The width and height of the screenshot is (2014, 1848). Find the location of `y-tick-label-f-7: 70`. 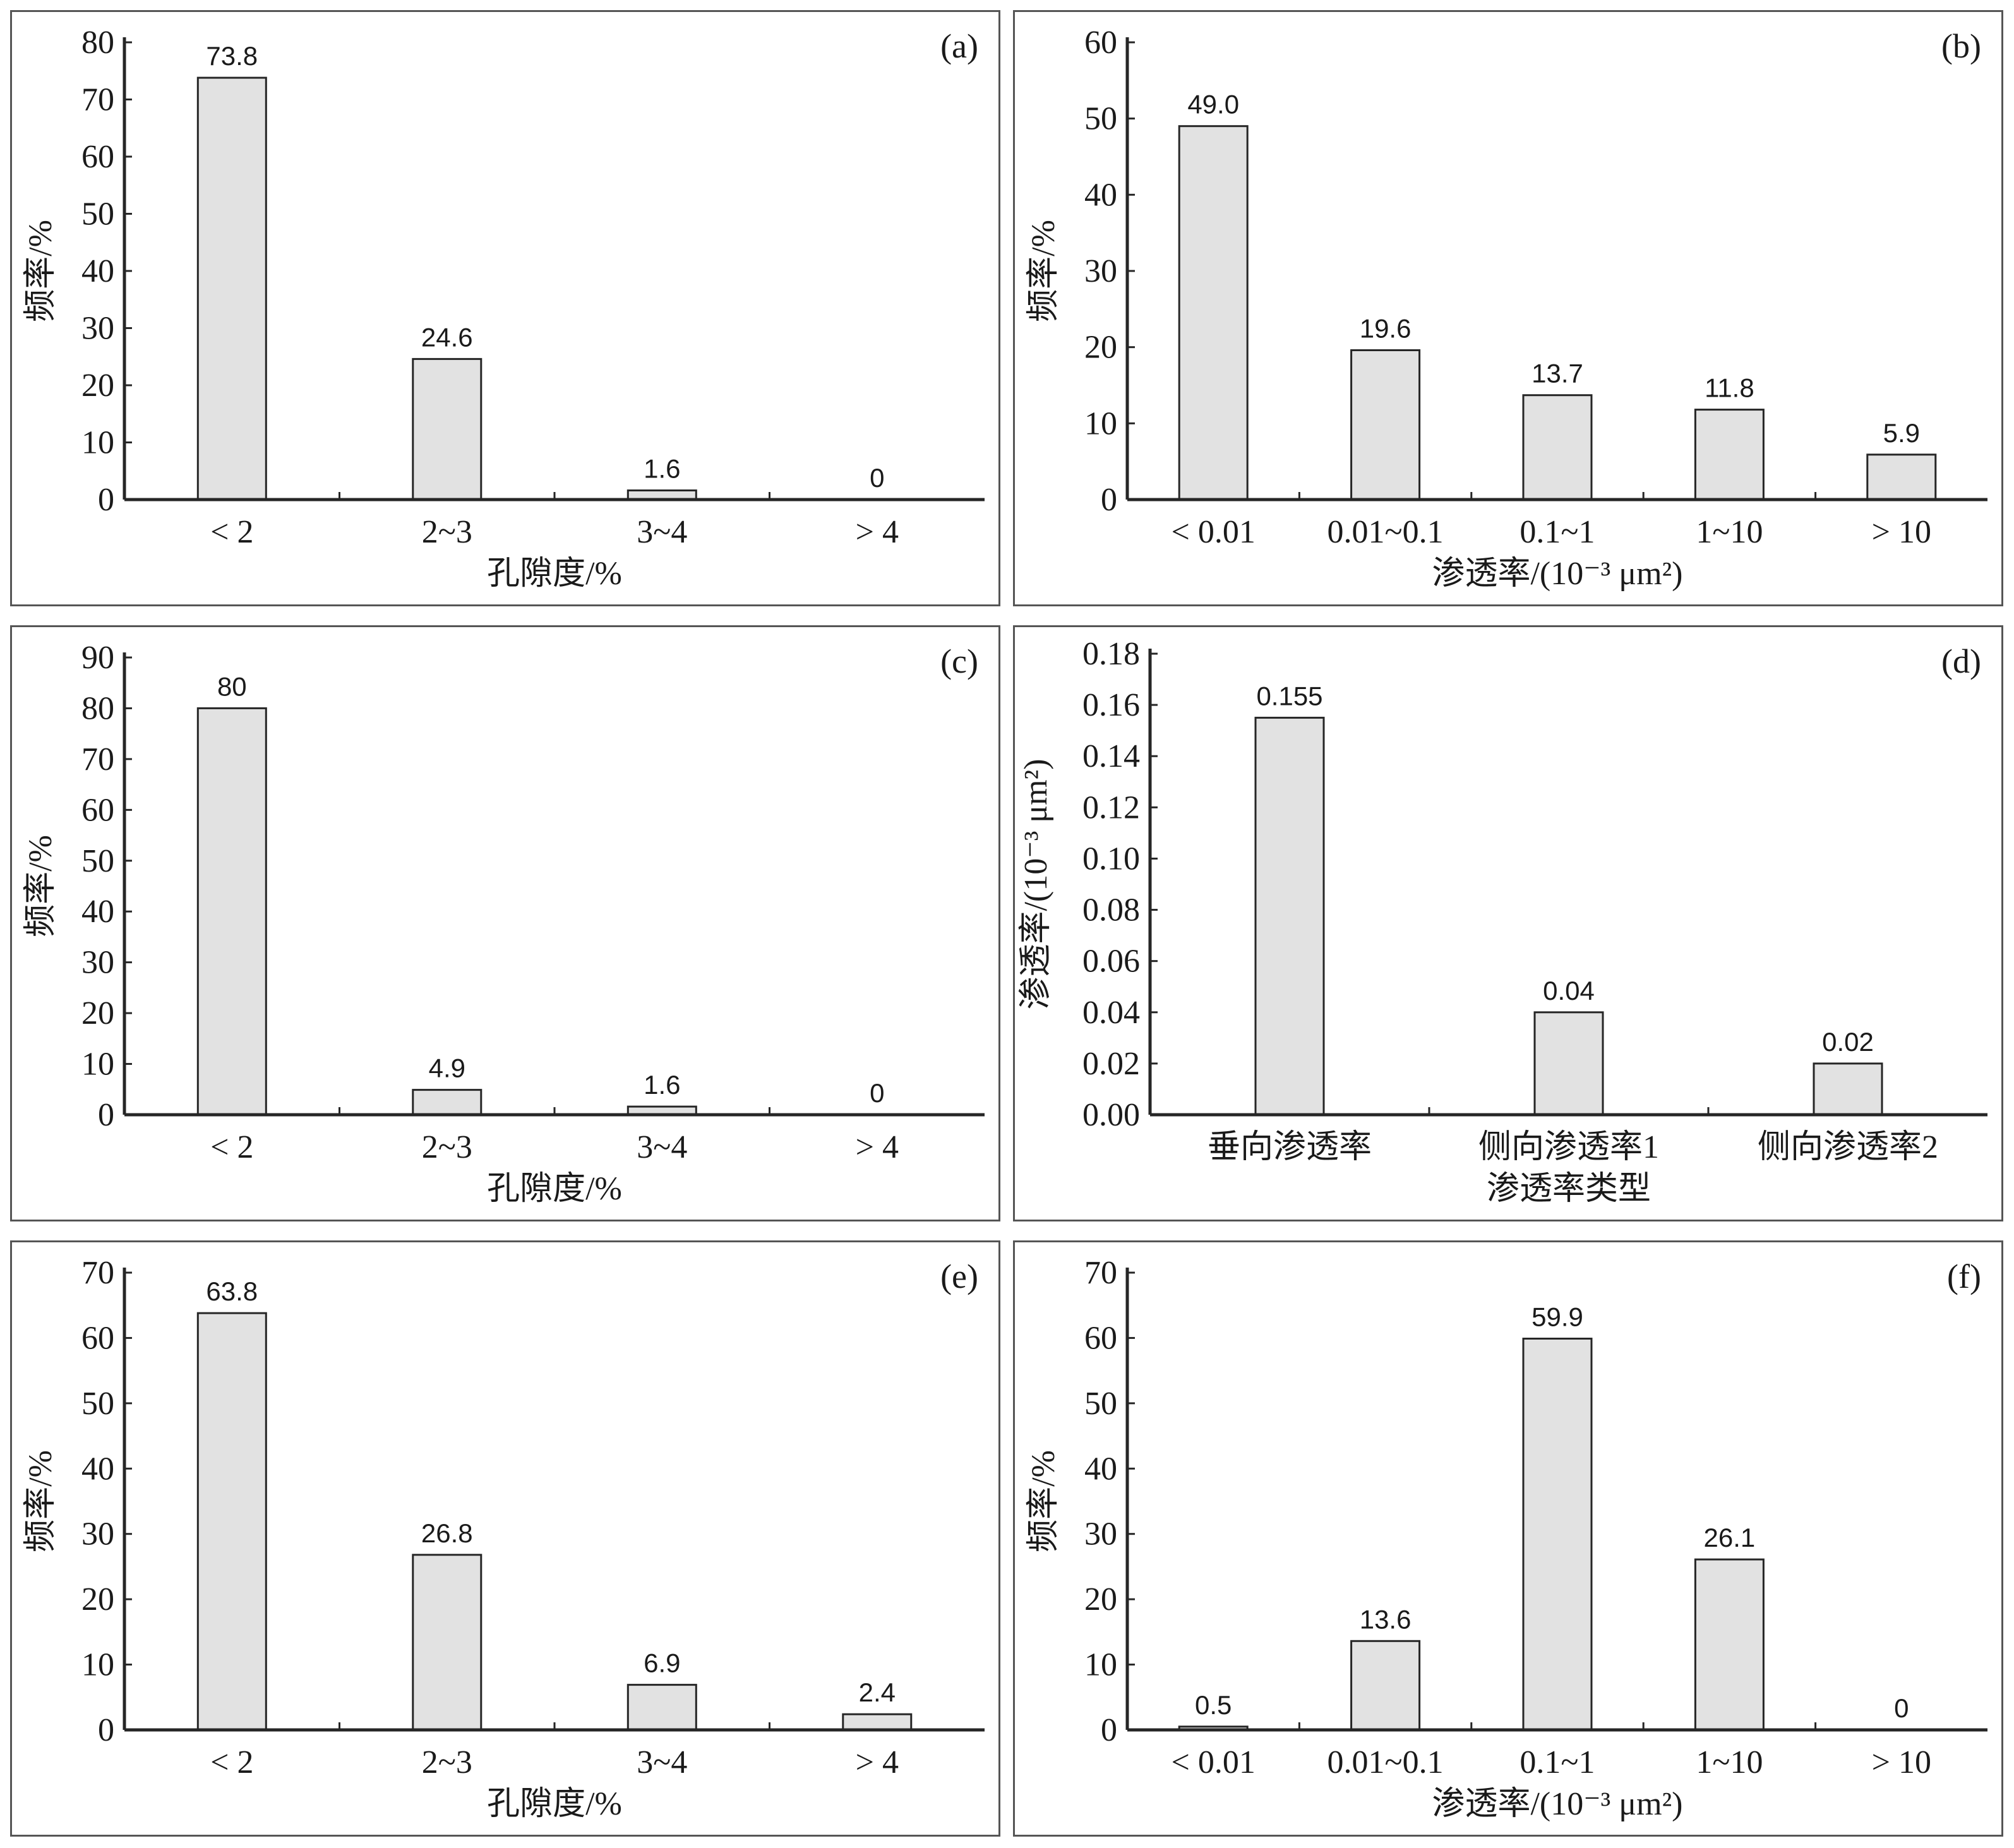

y-tick-label-f-7: 70 is located at coordinates (1101, 1273).